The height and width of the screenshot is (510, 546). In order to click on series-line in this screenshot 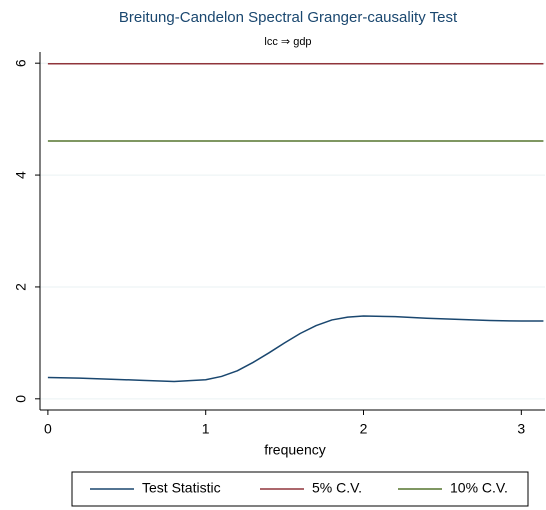, I will do `click(295, 349)`.